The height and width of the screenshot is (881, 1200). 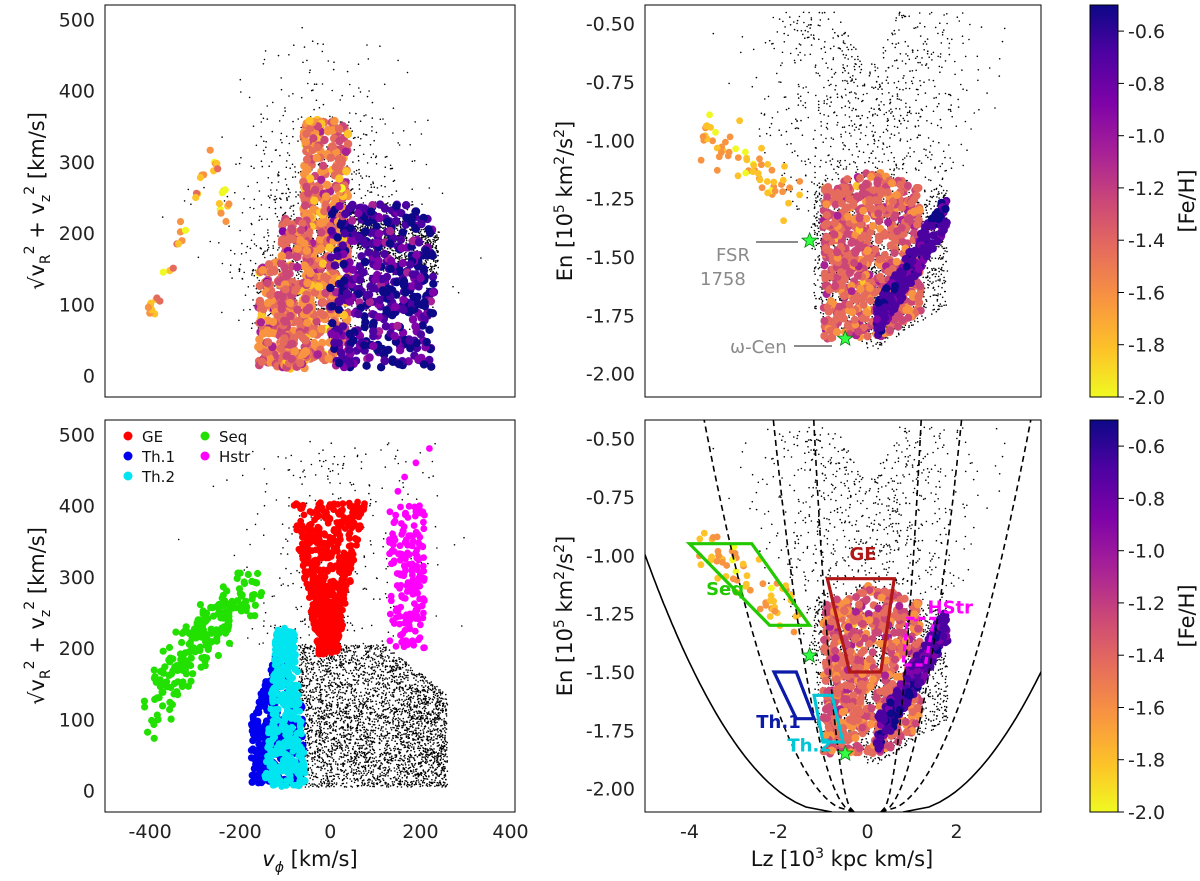 I want to click on tl-seq-point, so click(x=173, y=268).